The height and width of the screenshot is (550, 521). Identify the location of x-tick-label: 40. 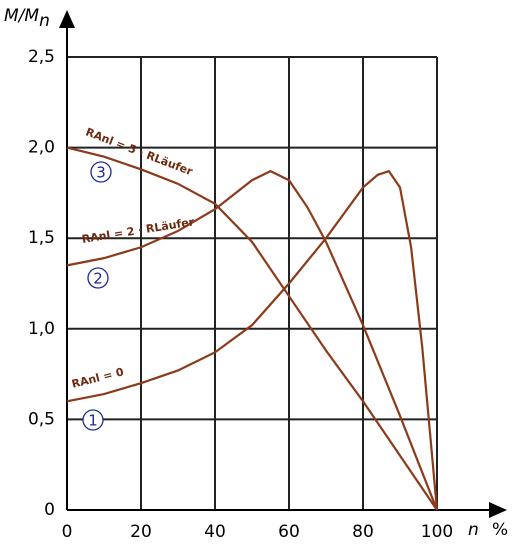
(215, 532).